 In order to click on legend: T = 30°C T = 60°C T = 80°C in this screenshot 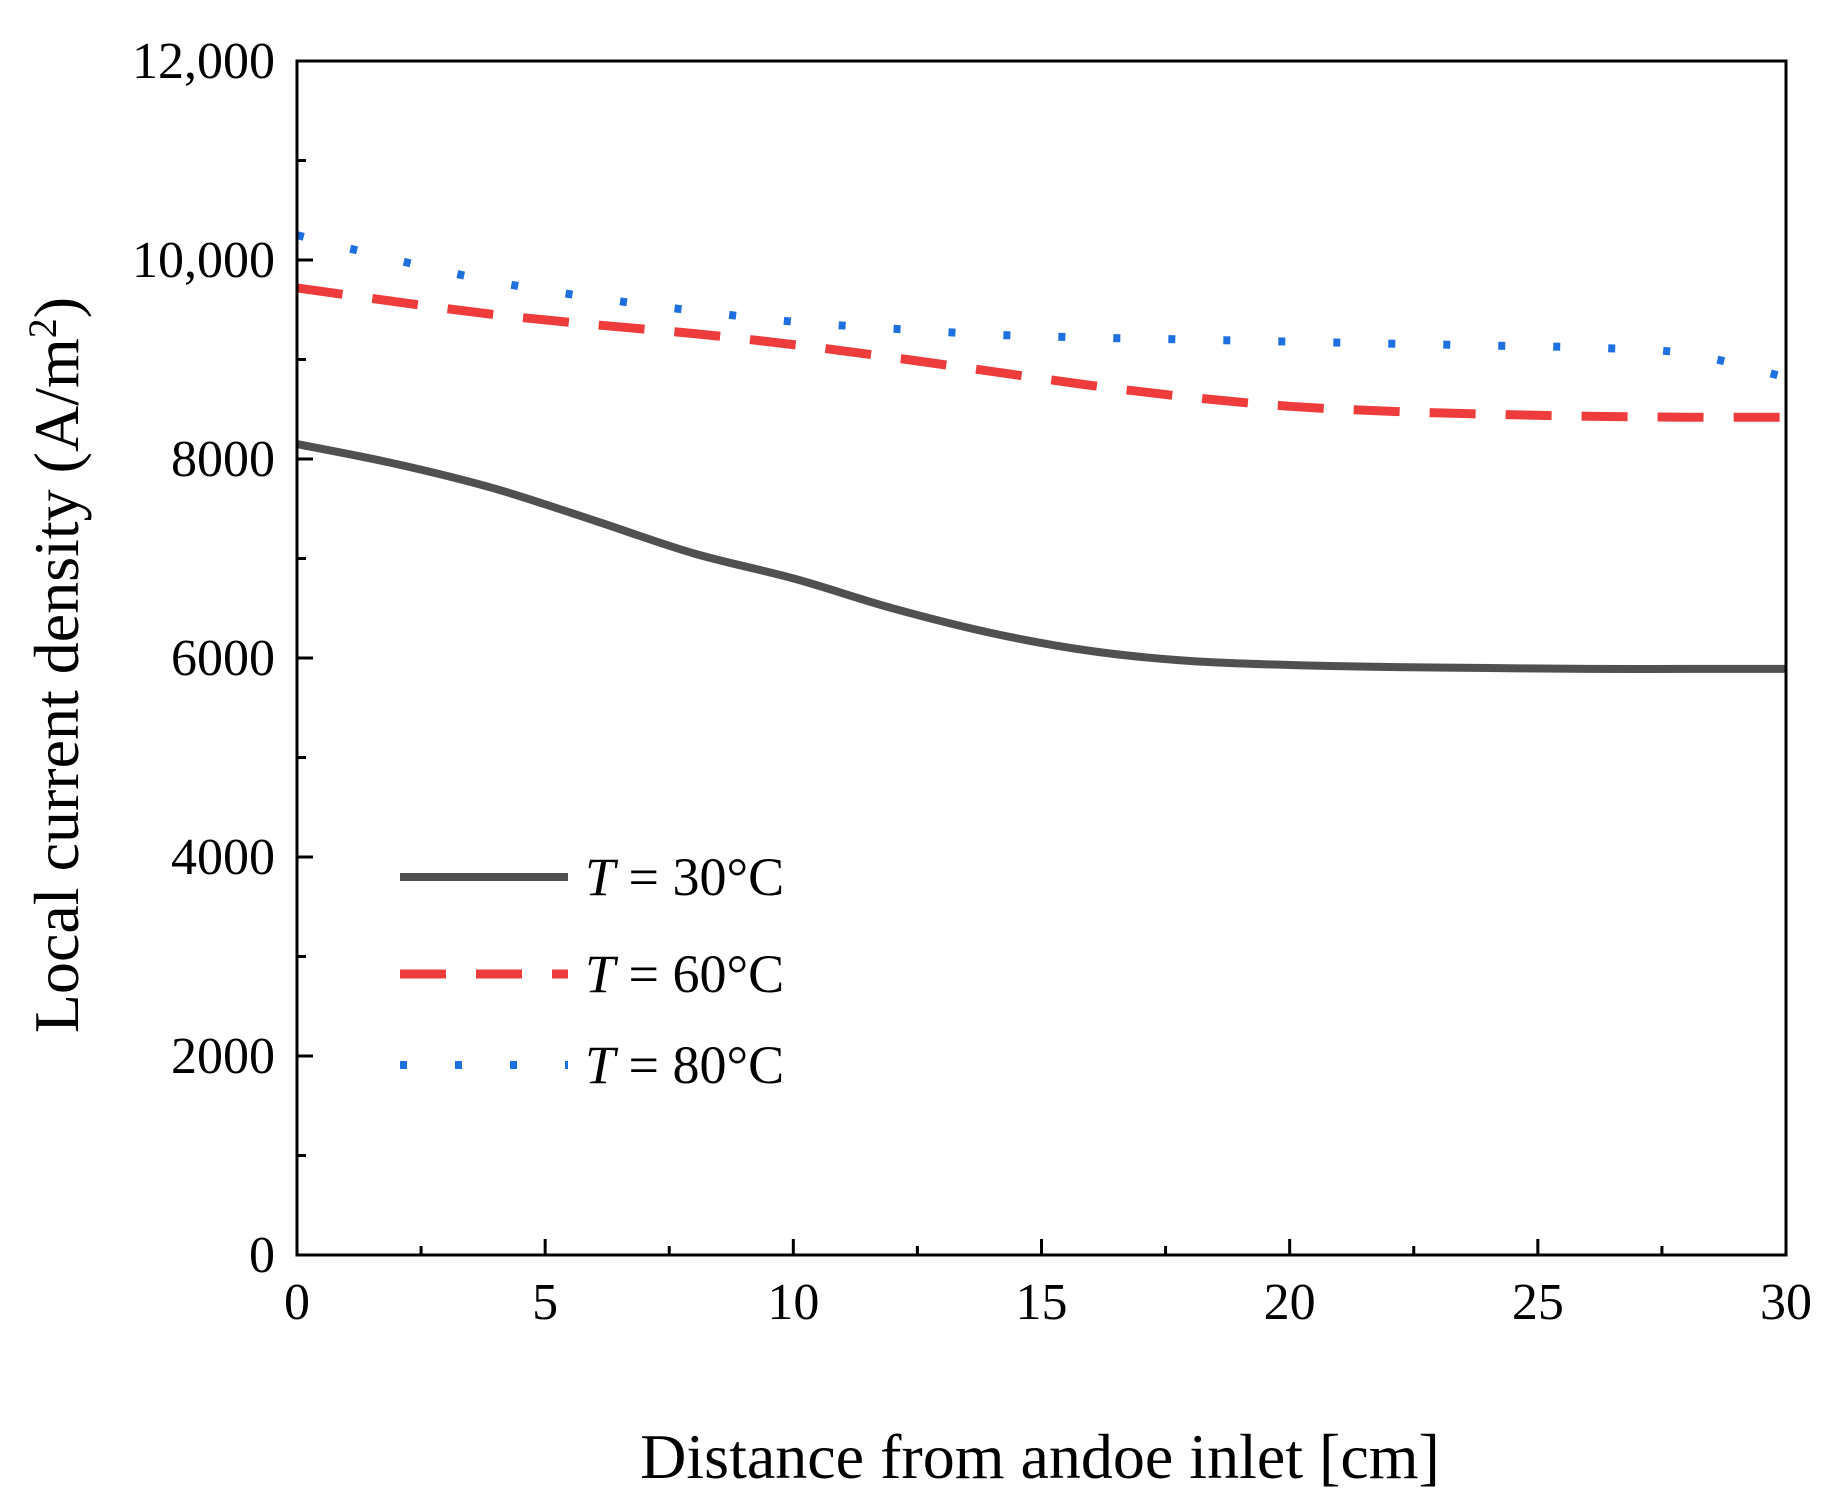, I will do `click(592, 971)`.